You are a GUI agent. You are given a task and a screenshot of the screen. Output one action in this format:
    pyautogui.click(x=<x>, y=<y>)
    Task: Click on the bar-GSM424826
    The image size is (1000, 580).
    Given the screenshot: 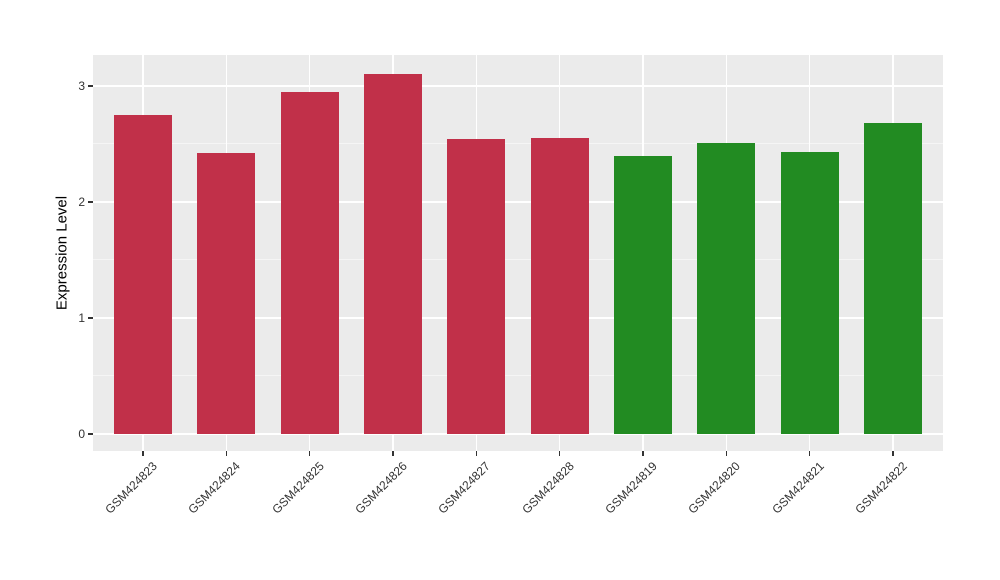 What is the action you would take?
    pyautogui.click(x=393, y=254)
    